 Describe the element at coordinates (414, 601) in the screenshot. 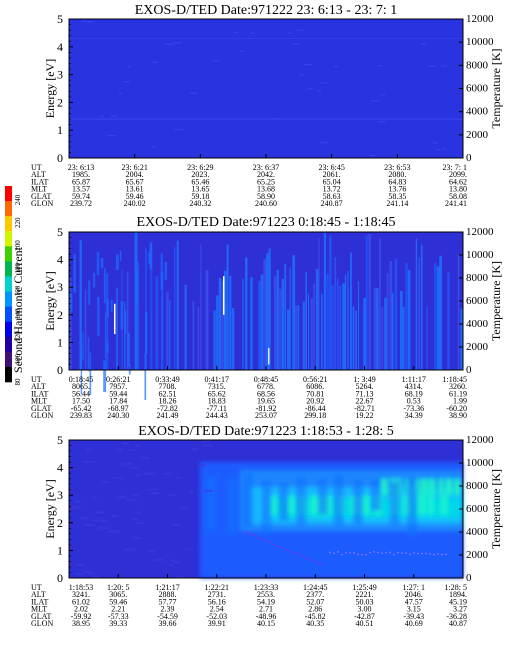

I see `ephemeris-value: 47.57` at that location.